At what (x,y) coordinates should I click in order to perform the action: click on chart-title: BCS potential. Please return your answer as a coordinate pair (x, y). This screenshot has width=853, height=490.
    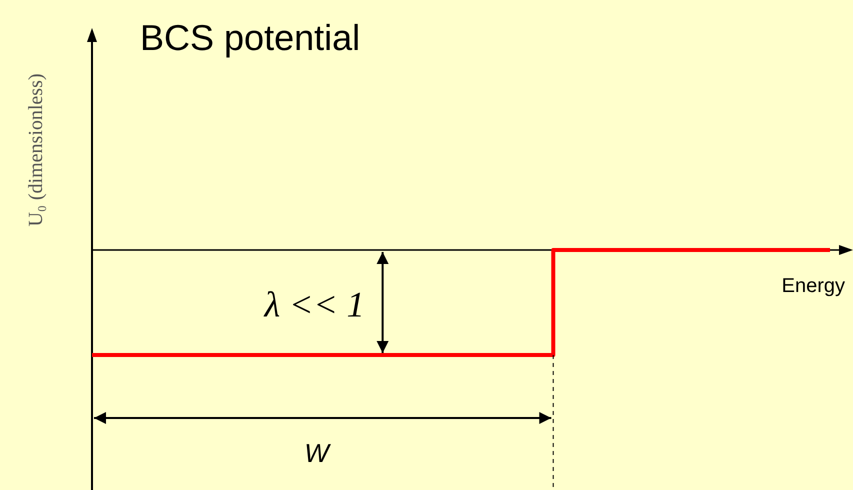
    Looking at the image, I should click on (250, 37).